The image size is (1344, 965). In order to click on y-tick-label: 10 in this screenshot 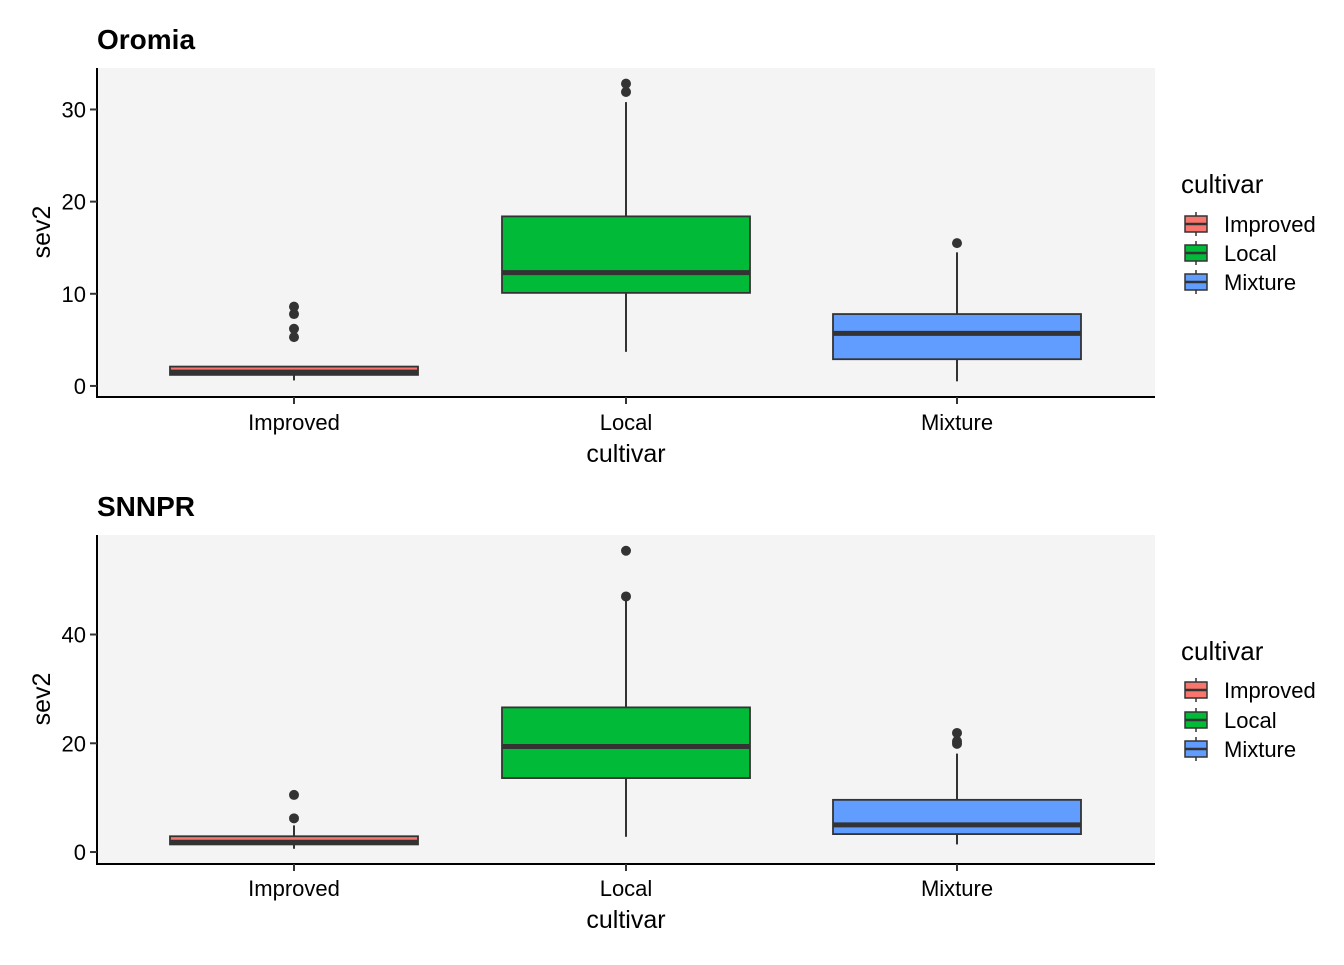, I will do `click(74, 294)`.